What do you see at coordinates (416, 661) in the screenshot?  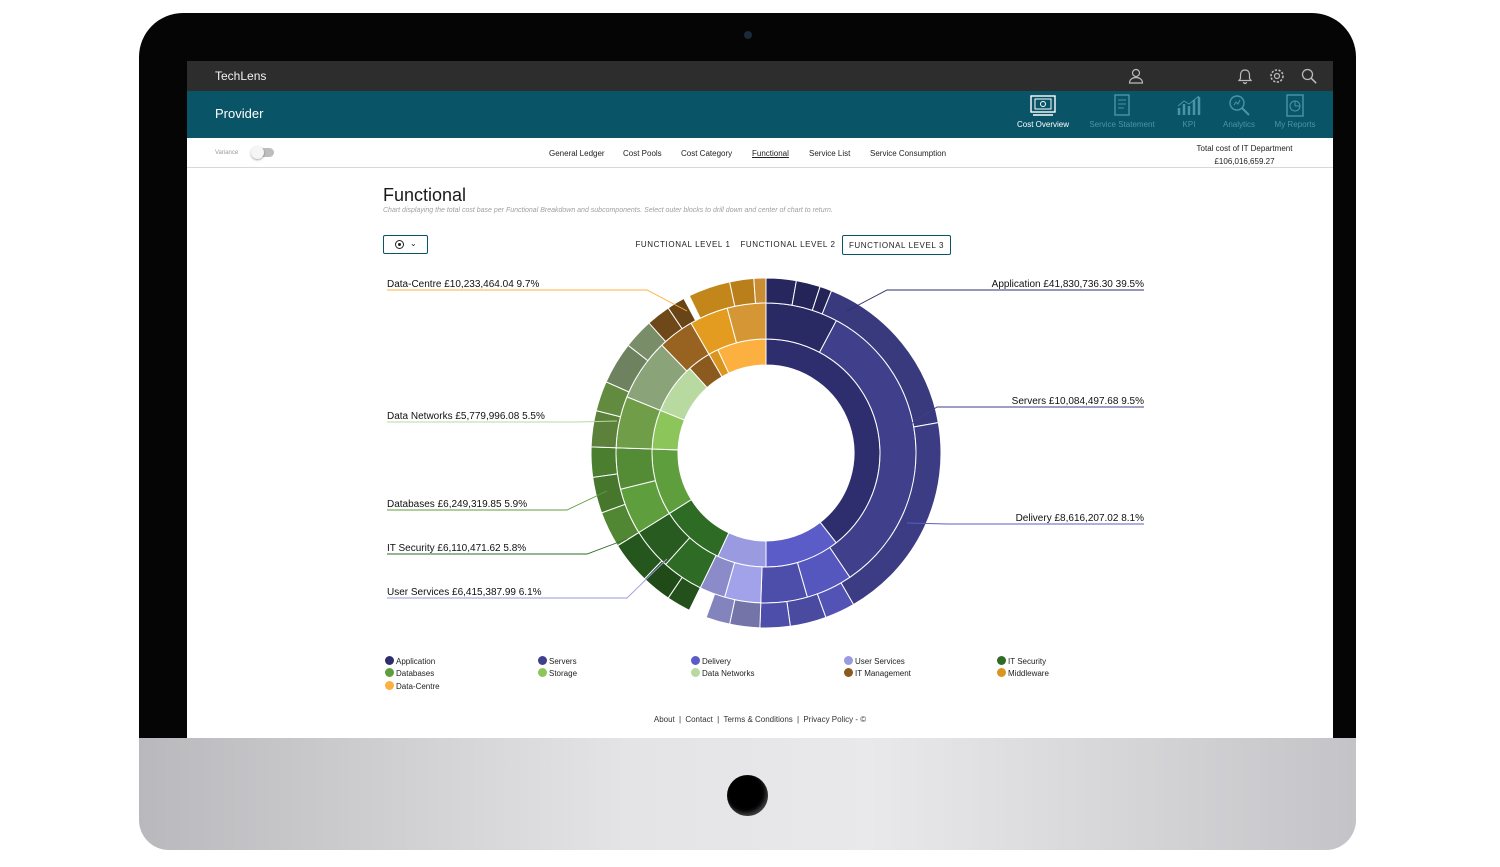 I see `legend-label: Application` at bounding box center [416, 661].